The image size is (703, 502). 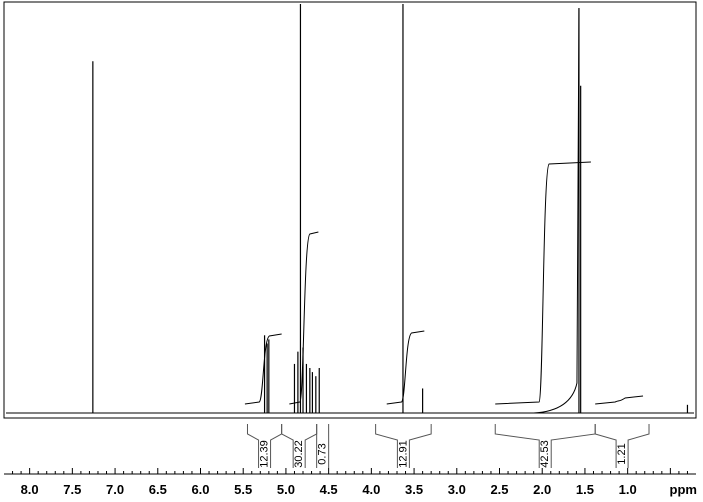 I want to click on x-tick-label: 1.0, so click(x=628, y=489).